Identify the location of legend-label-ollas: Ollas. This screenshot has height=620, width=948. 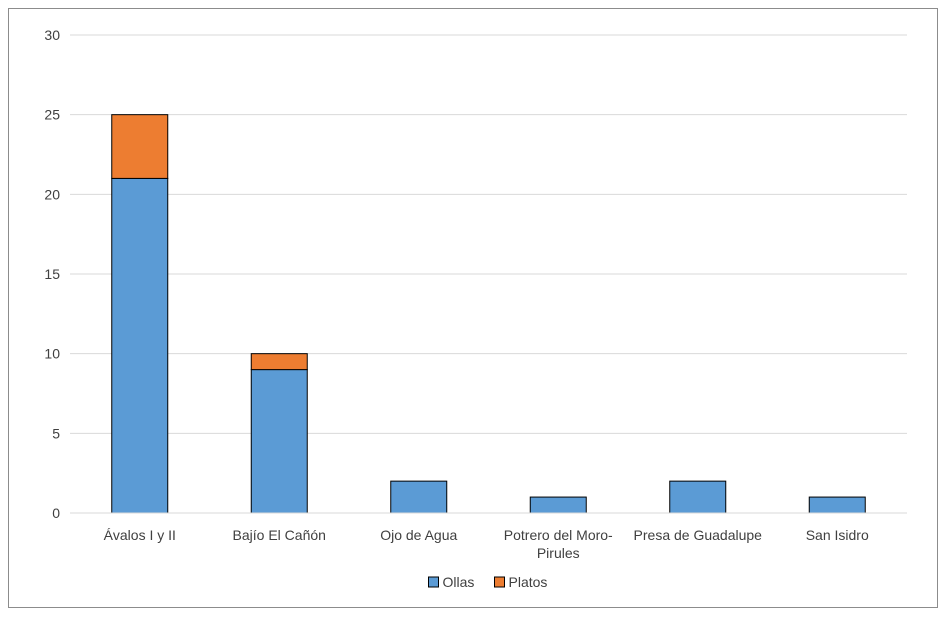
(459, 582).